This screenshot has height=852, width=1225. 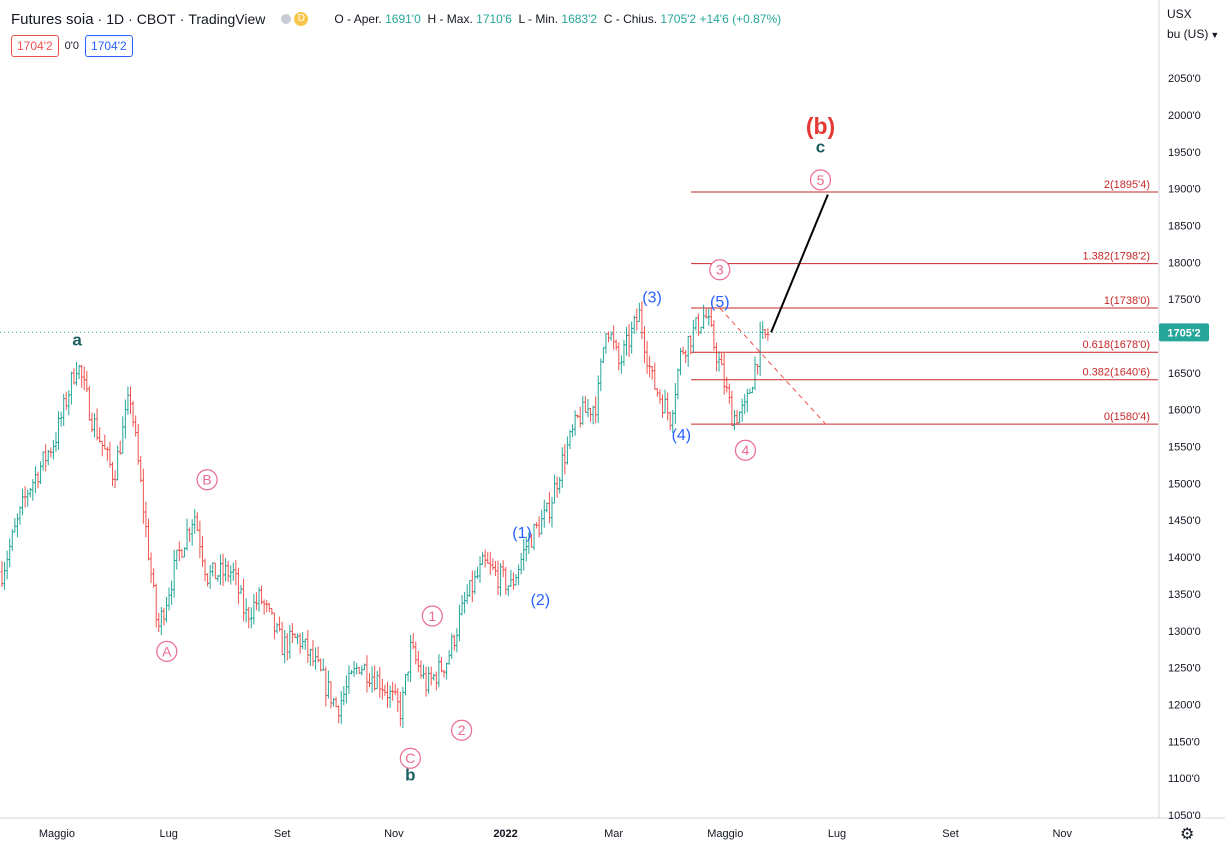 What do you see at coordinates (1184, 595) in the screenshot?
I see `y-tick-label: 1350'0` at bounding box center [1184, 595].